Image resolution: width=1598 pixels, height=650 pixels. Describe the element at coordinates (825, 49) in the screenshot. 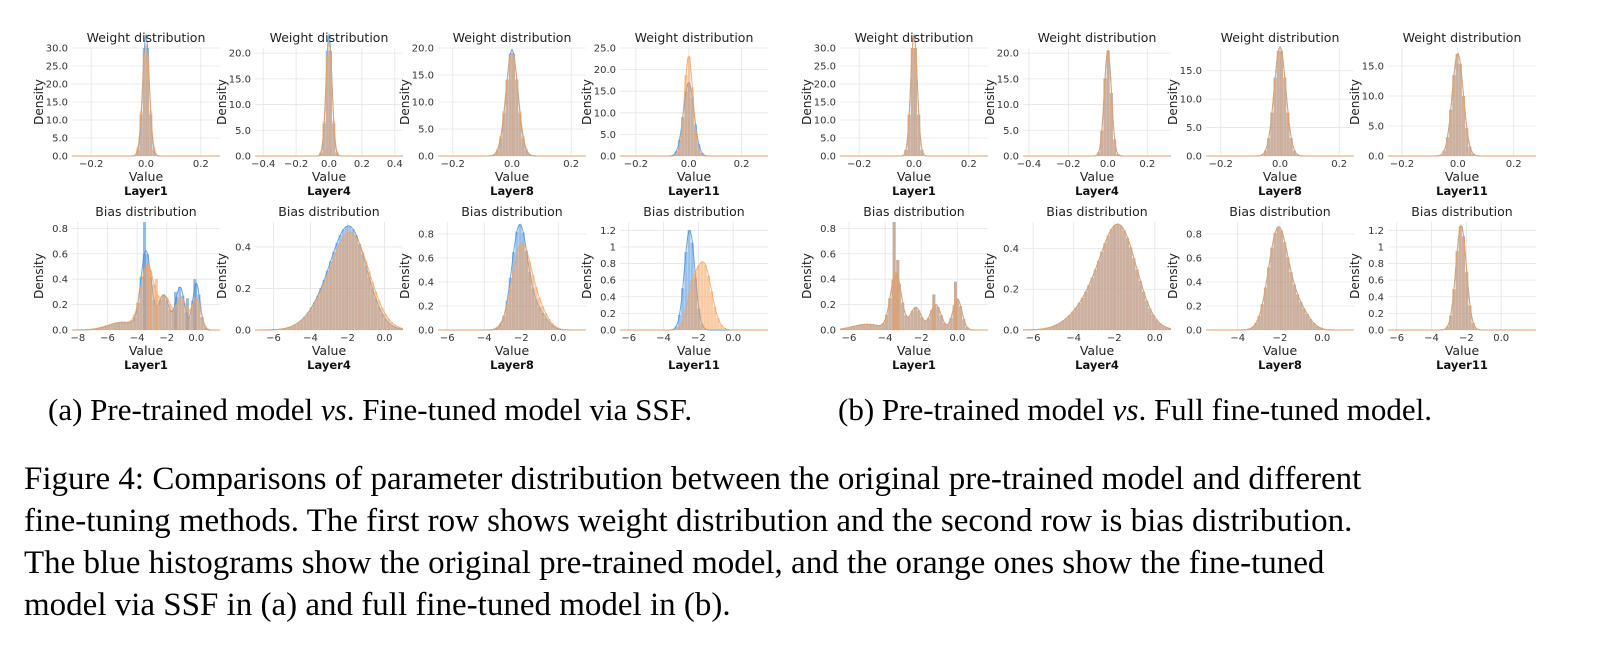

I see `y-tick-label: 30.0` at that location.